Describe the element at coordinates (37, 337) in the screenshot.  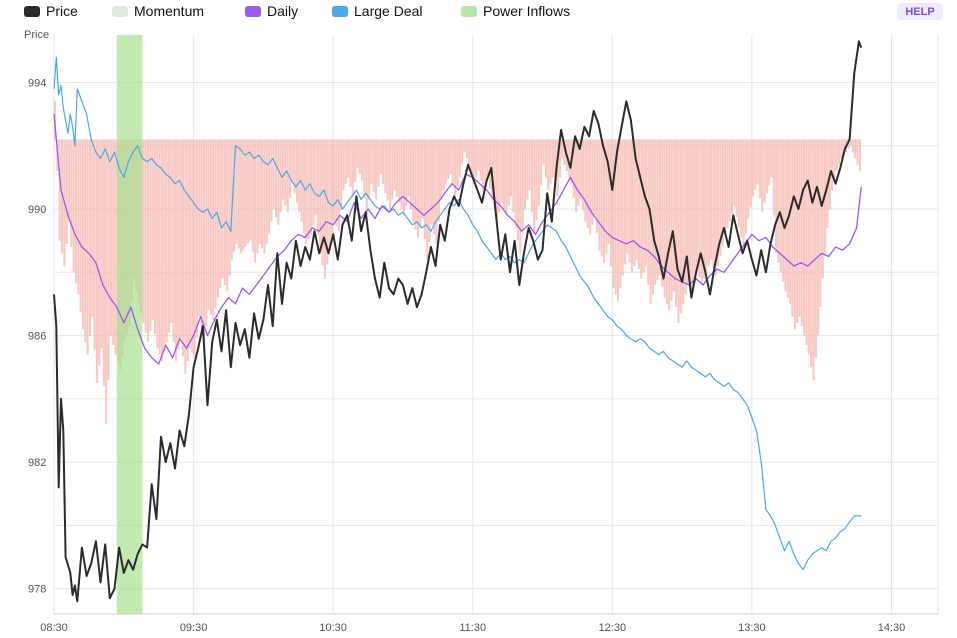
I see `y-tick-label: 986` at that location.